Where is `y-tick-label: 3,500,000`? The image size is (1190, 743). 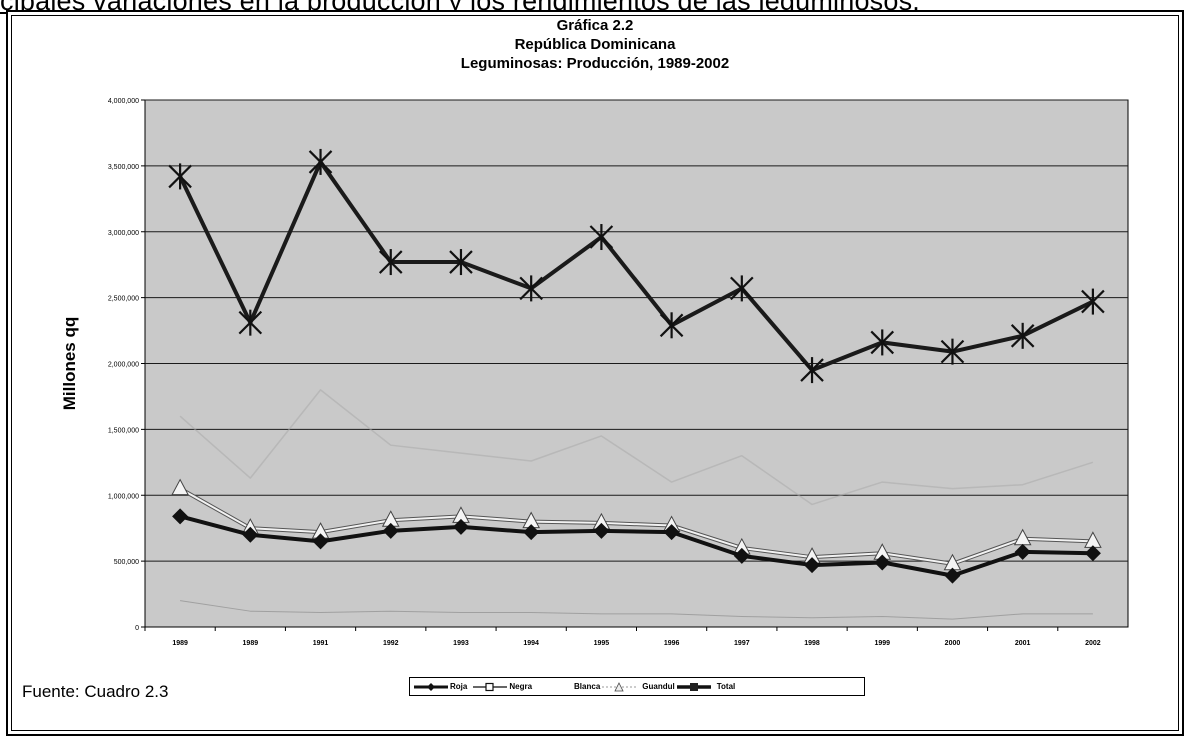 y-tick-label: 3,500,000 is located at coordinates (123, 167).